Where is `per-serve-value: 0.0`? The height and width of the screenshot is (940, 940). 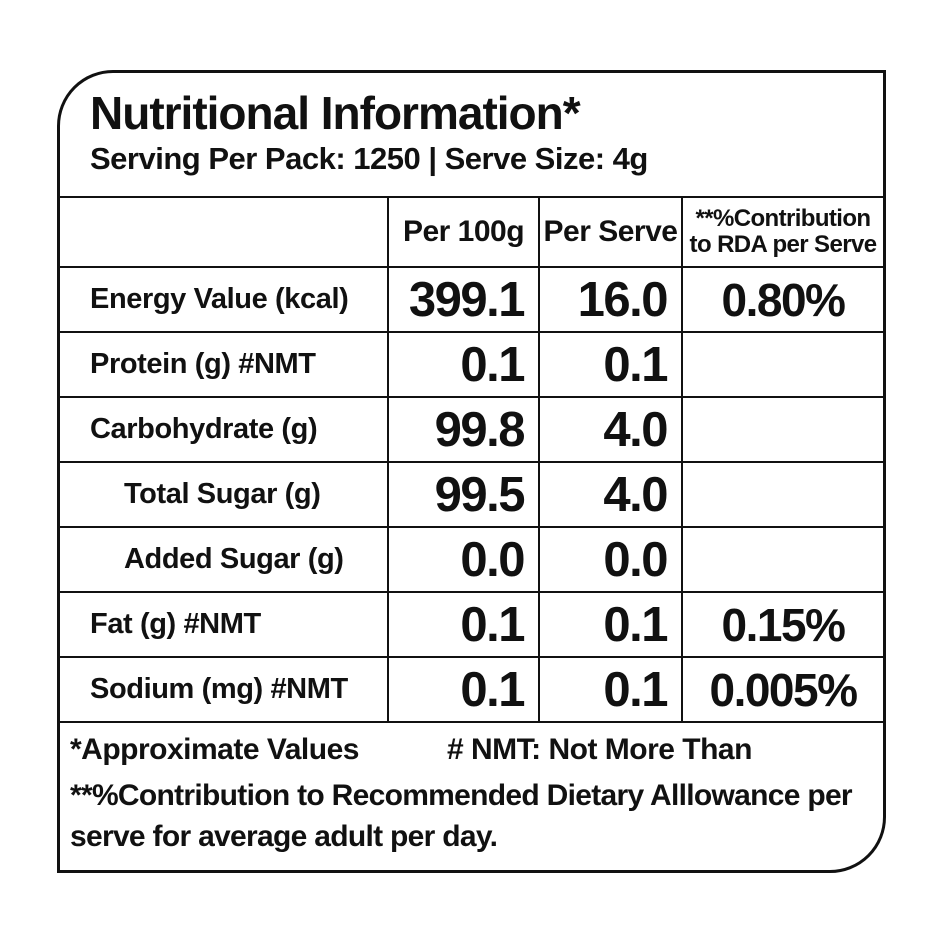 per-serve-value: 0.0 is located at coordinates (609, 560).